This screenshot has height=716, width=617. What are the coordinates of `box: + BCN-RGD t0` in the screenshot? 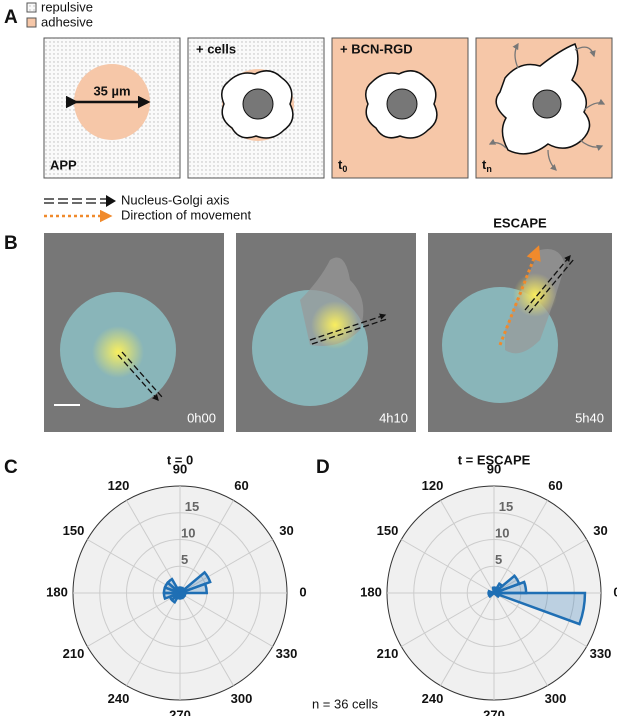 It's located at (400, 108).